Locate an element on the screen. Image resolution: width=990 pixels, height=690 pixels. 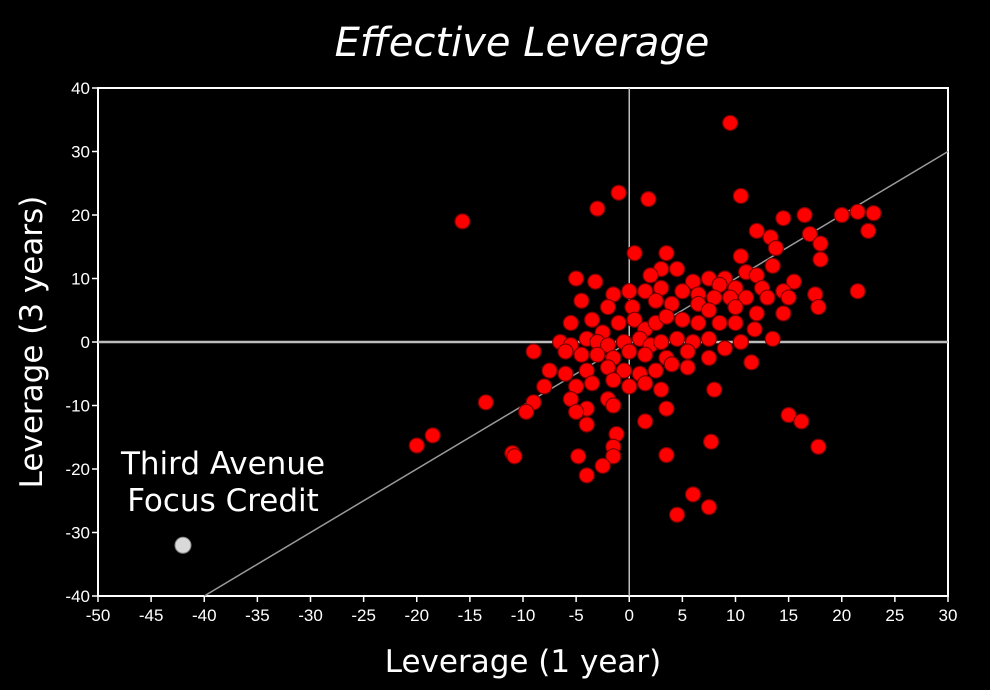
x-tick-label: 20 is located at coordinates (841, 615).